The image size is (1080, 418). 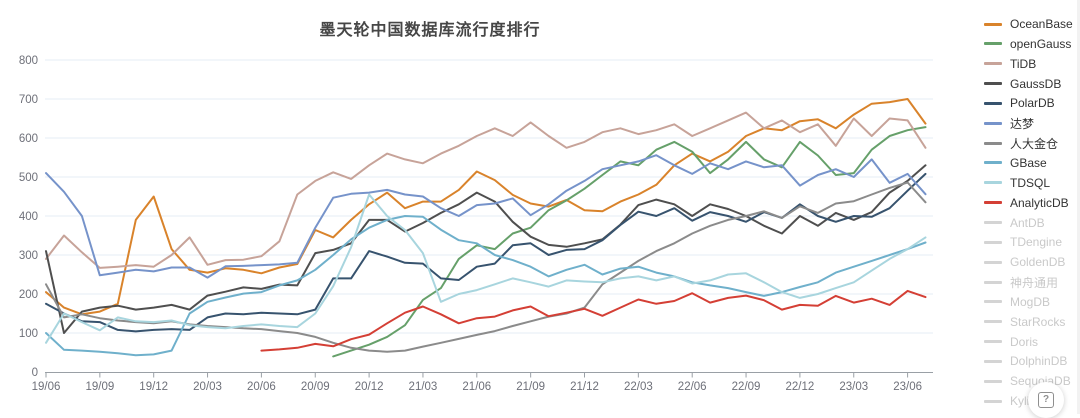 I want to click on question-mark-icon: ?, so click(x=1046, y=400).